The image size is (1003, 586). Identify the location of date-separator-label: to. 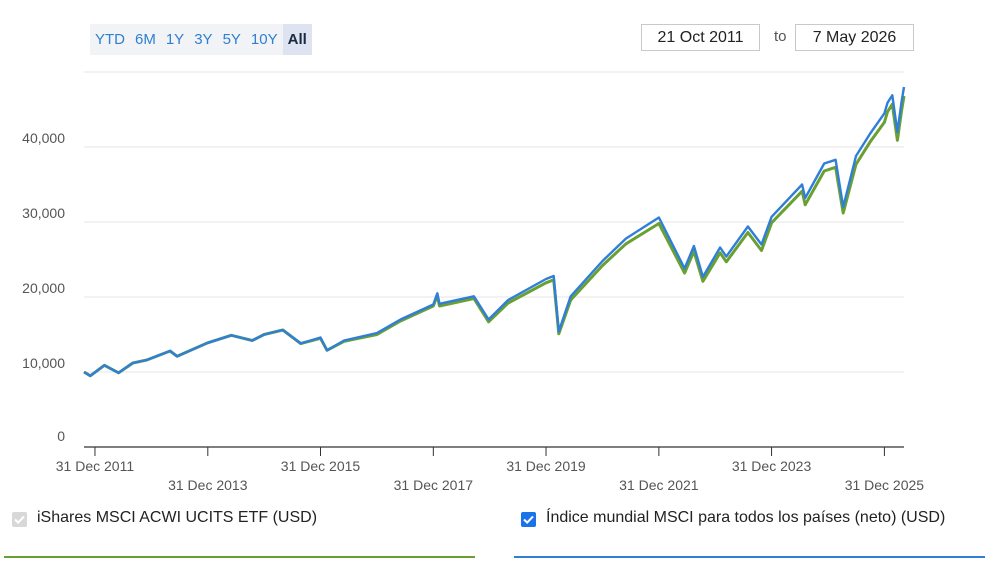
(780, 36).